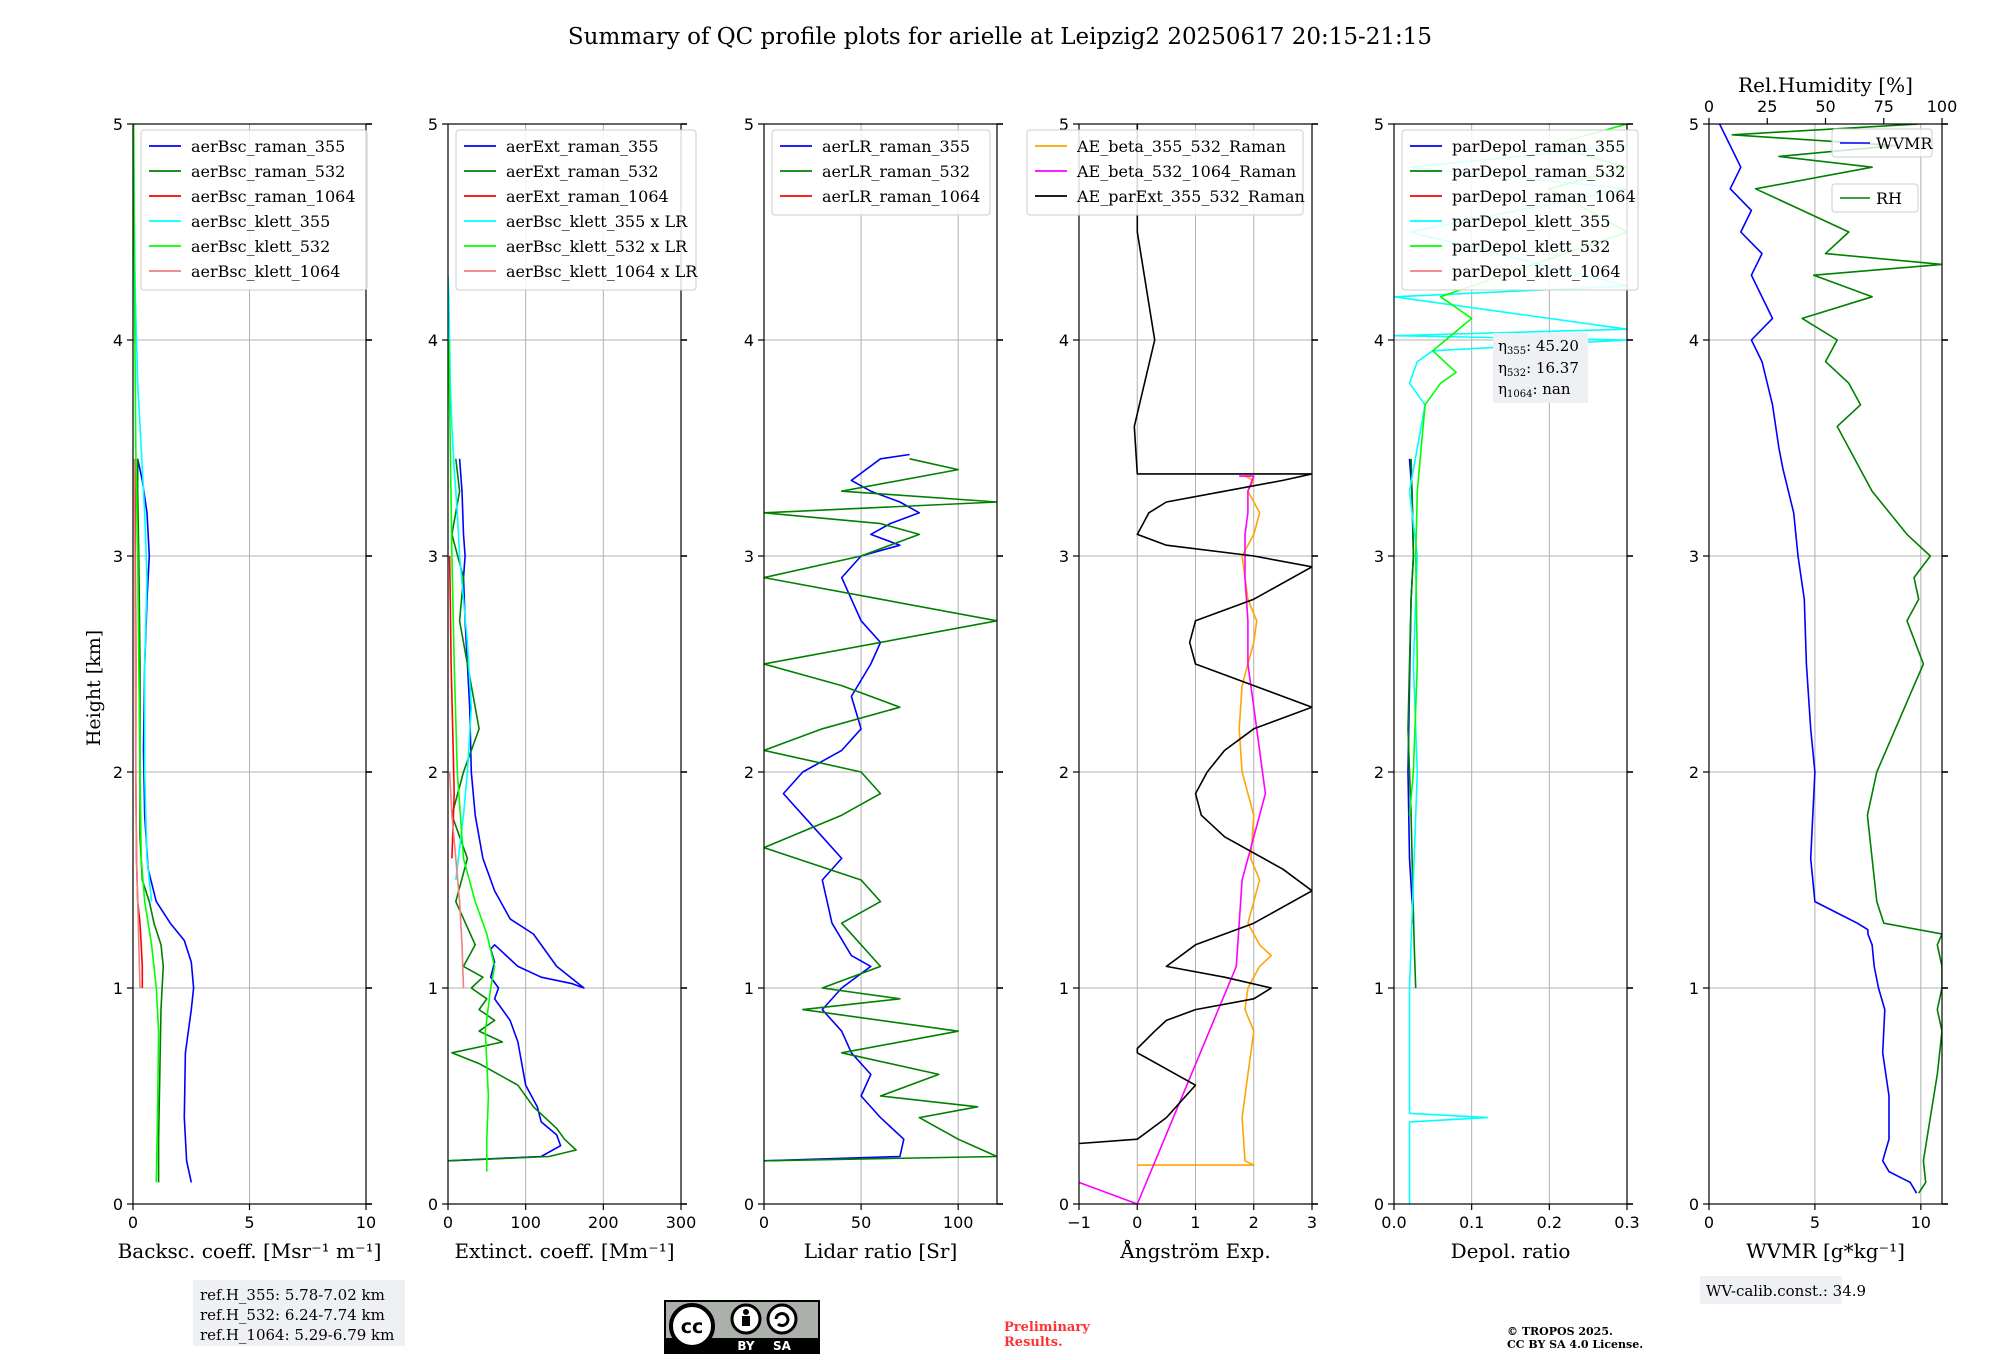 The height and width of the screenshot is (1360, 2000). I want to click on legend-label: aerLR_raman_355, so click(896, 146).